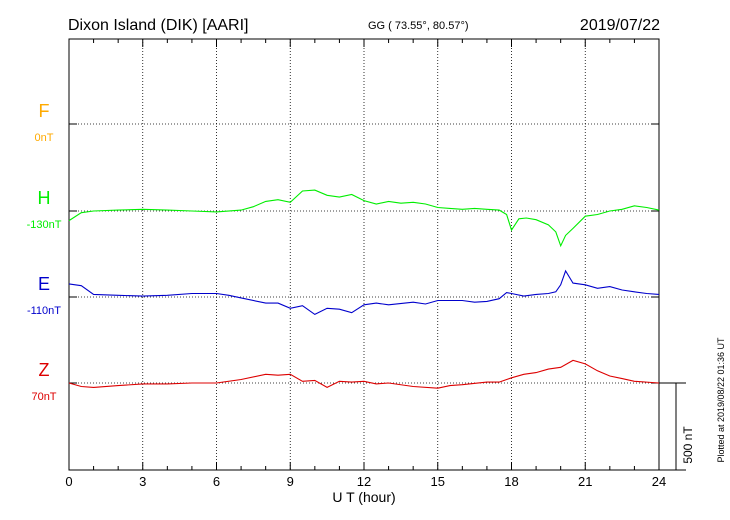 This screenshot has width=730, height=520. I want to click on station-title: Dixon Island (DIK) [AARI], so click(158, 25).